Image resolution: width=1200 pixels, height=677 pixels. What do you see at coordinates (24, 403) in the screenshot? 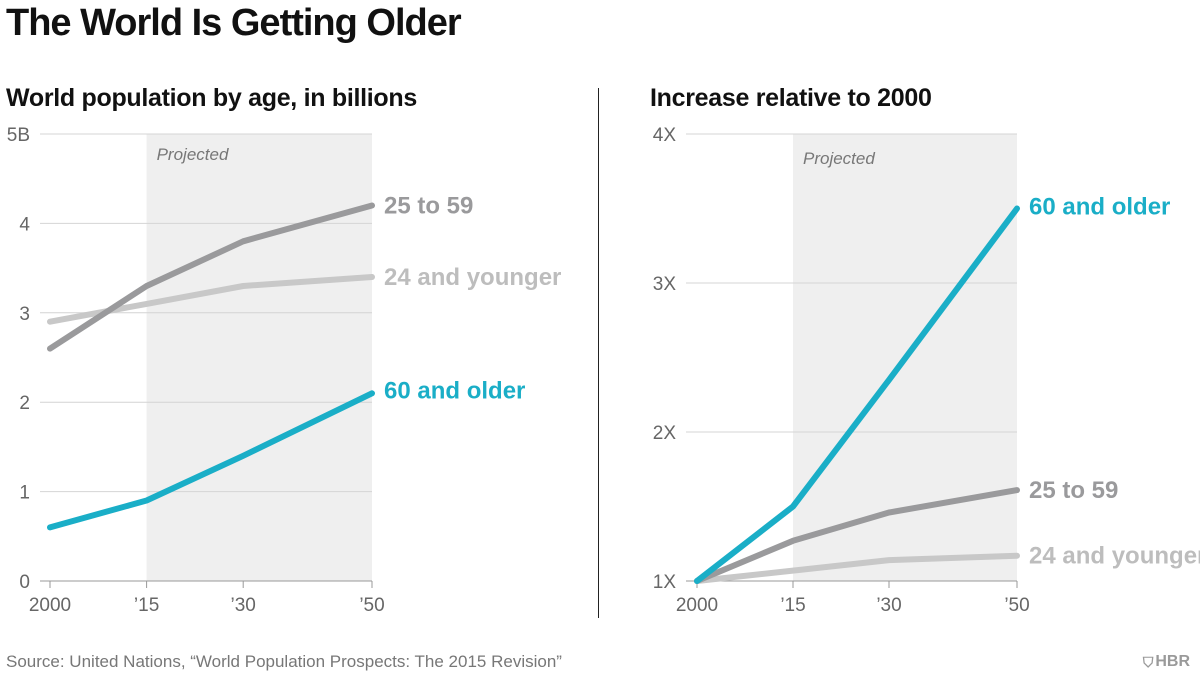
I see `y-tick-label: 2` at bounding box center [24, 403].